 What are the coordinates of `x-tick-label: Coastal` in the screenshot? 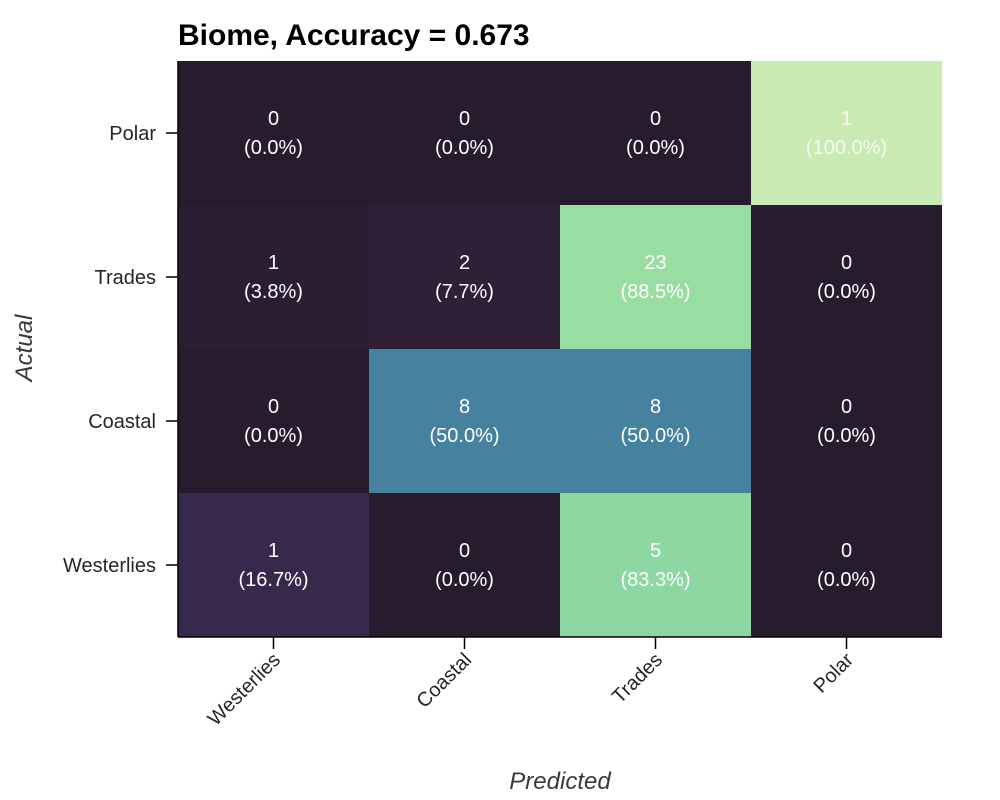 It's located at (445, 681).